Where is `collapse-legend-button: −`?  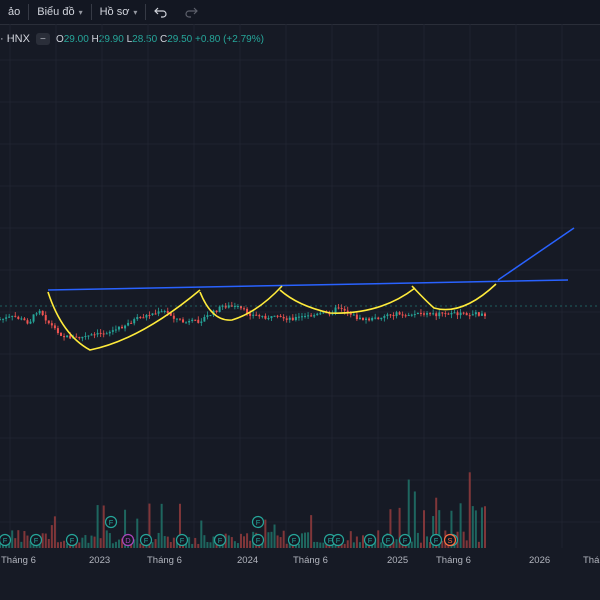
collapse-legend-button: − is located at coordinates (42, 39).